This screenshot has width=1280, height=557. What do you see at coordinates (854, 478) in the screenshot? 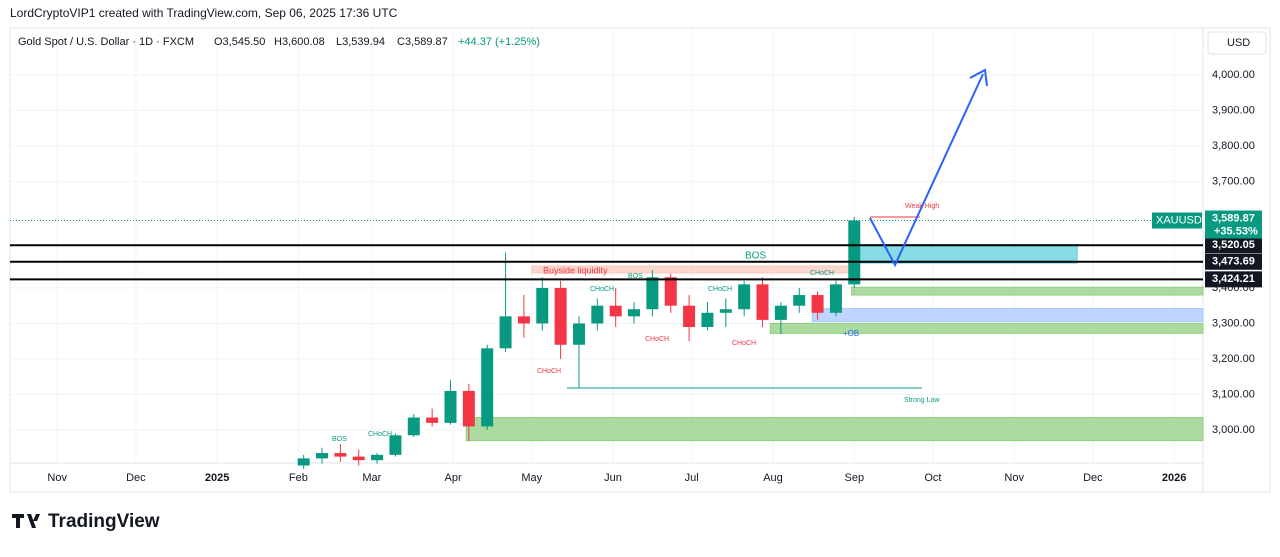
I see `x-tick-label: Sep` at bounding box center [854, 478].